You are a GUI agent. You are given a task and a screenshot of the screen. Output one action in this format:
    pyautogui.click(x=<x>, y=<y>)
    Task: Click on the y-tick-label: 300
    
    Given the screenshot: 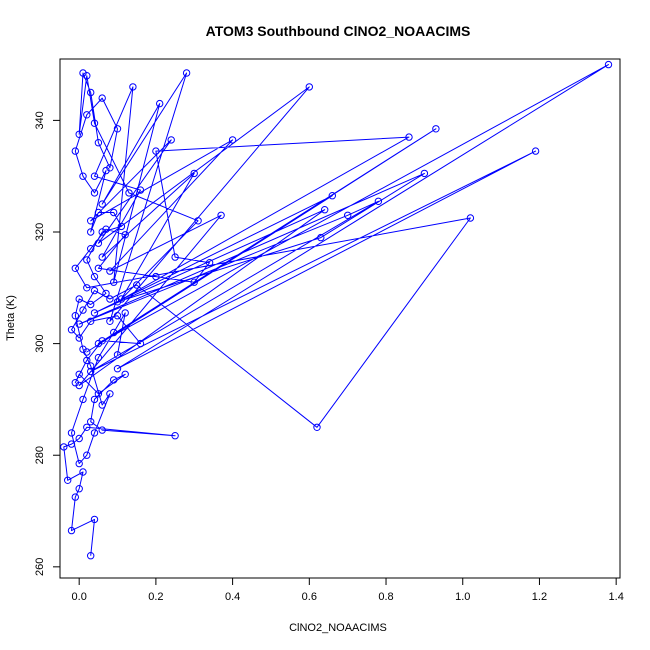 What is the action you would take?
    pyautogui.click(x=40, y=343)
    